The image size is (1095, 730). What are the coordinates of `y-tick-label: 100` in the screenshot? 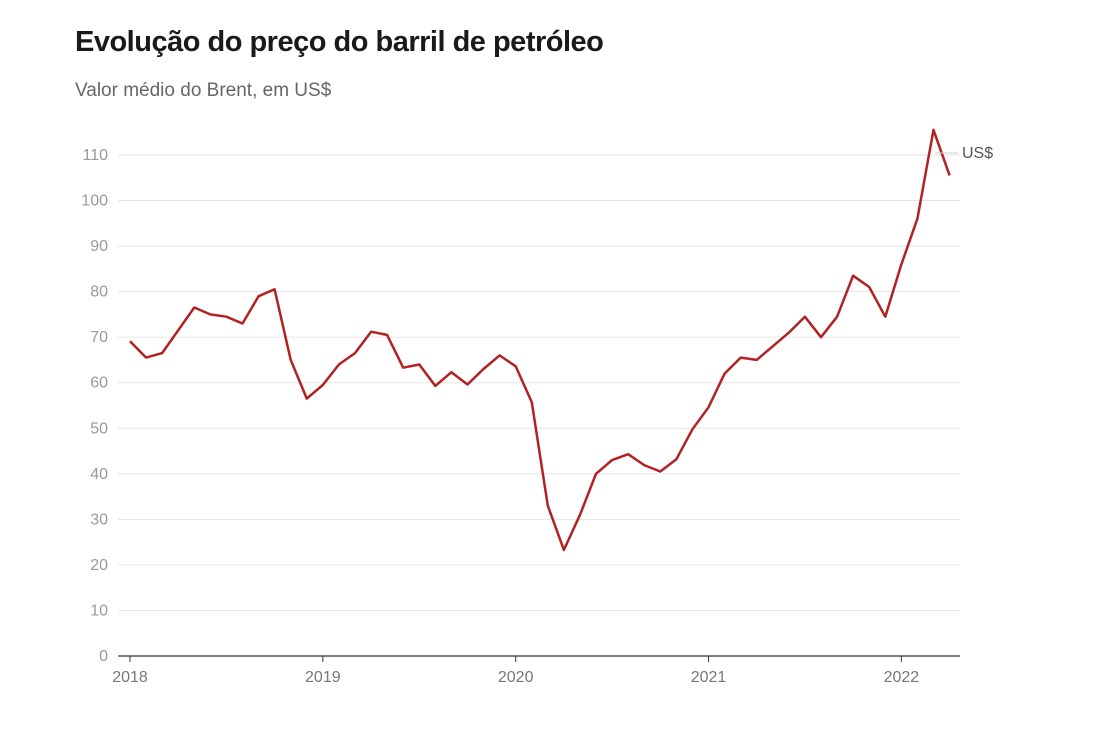 It's located at (94, 201).